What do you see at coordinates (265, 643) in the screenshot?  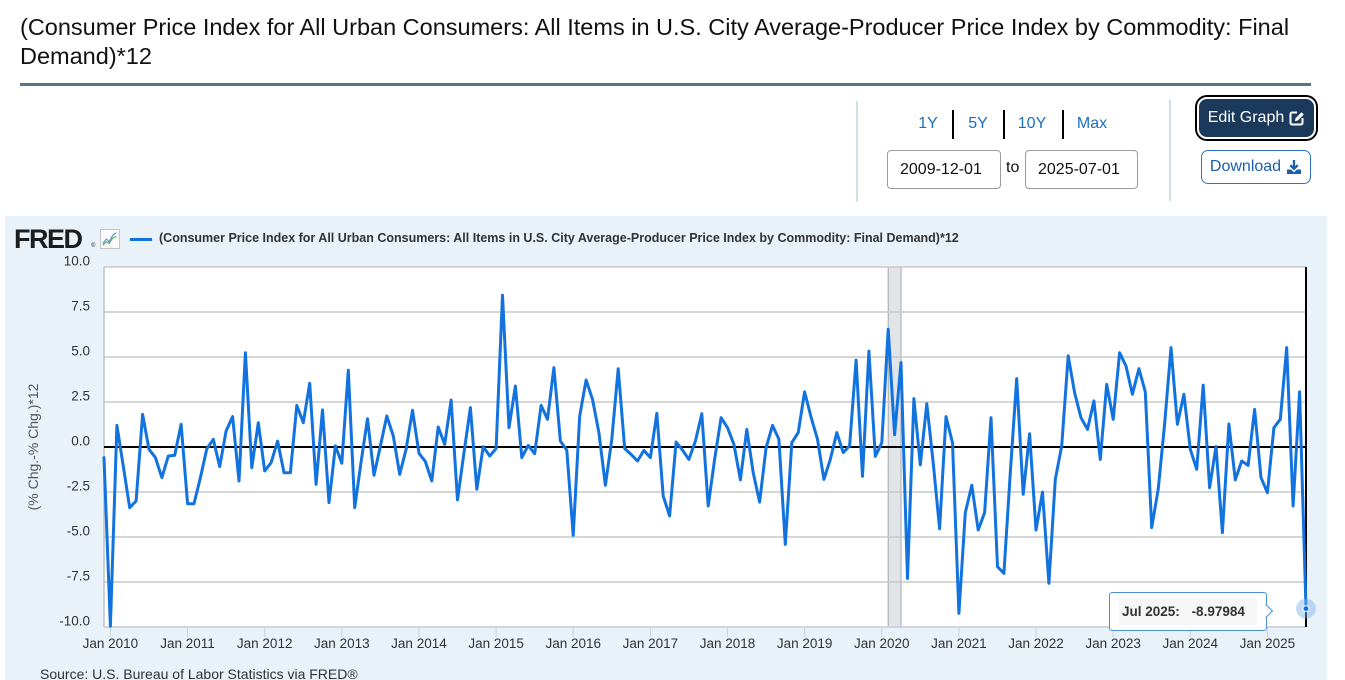 I see `x-tick-label: Jan 2012` at bounding box center [265, 643].